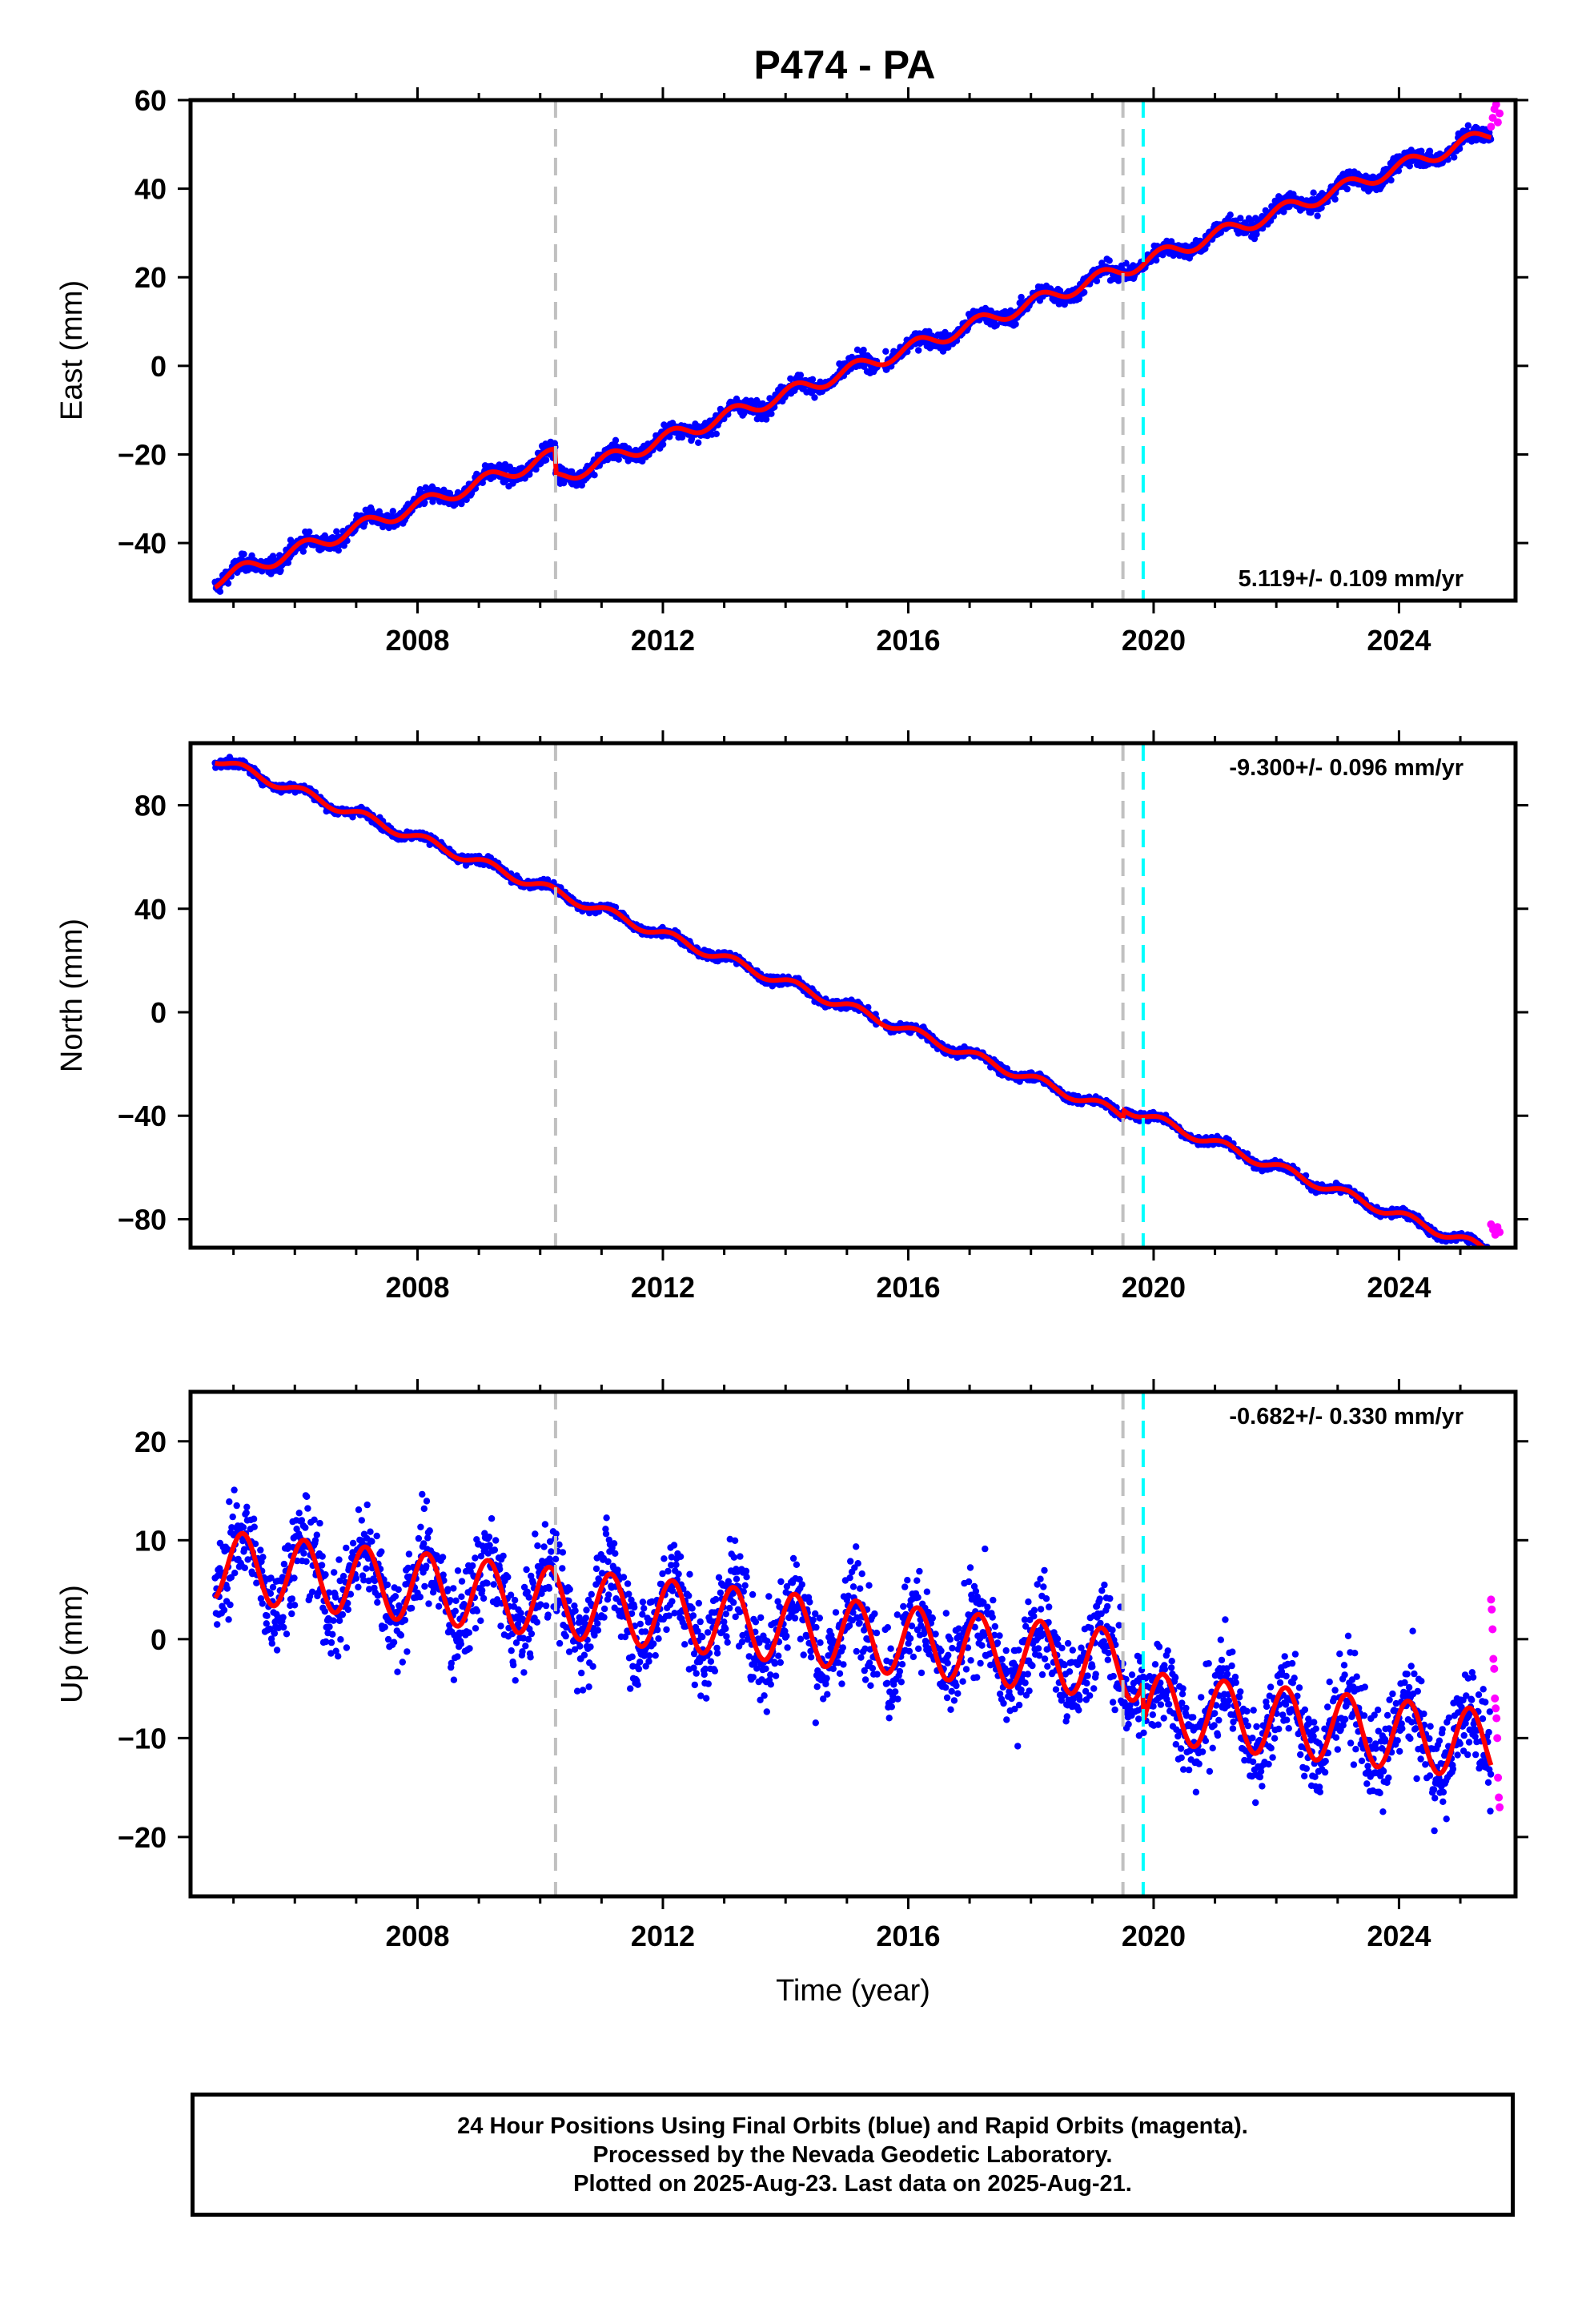  What do you see at coordinates (142, 454) in the screenshot?
I see `y-tick-label: −20` at bounding box center [142, 454].